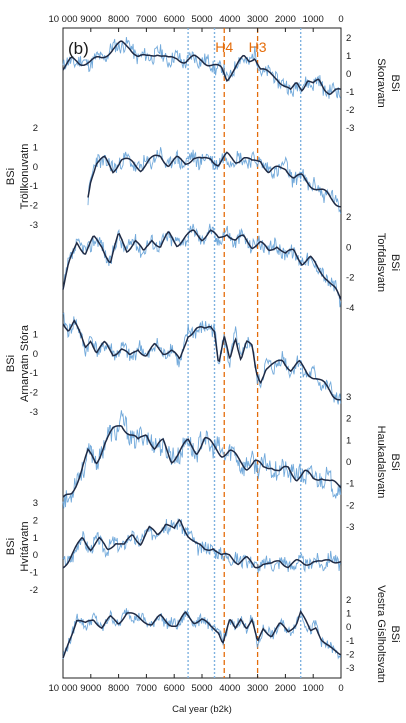 The height and width of the screenshot is (723, 406). I want to click on record-hv-t-rvatn: 3 2 1 0 -1 -2 BSi Hvítárvatn, so click(173, 547).